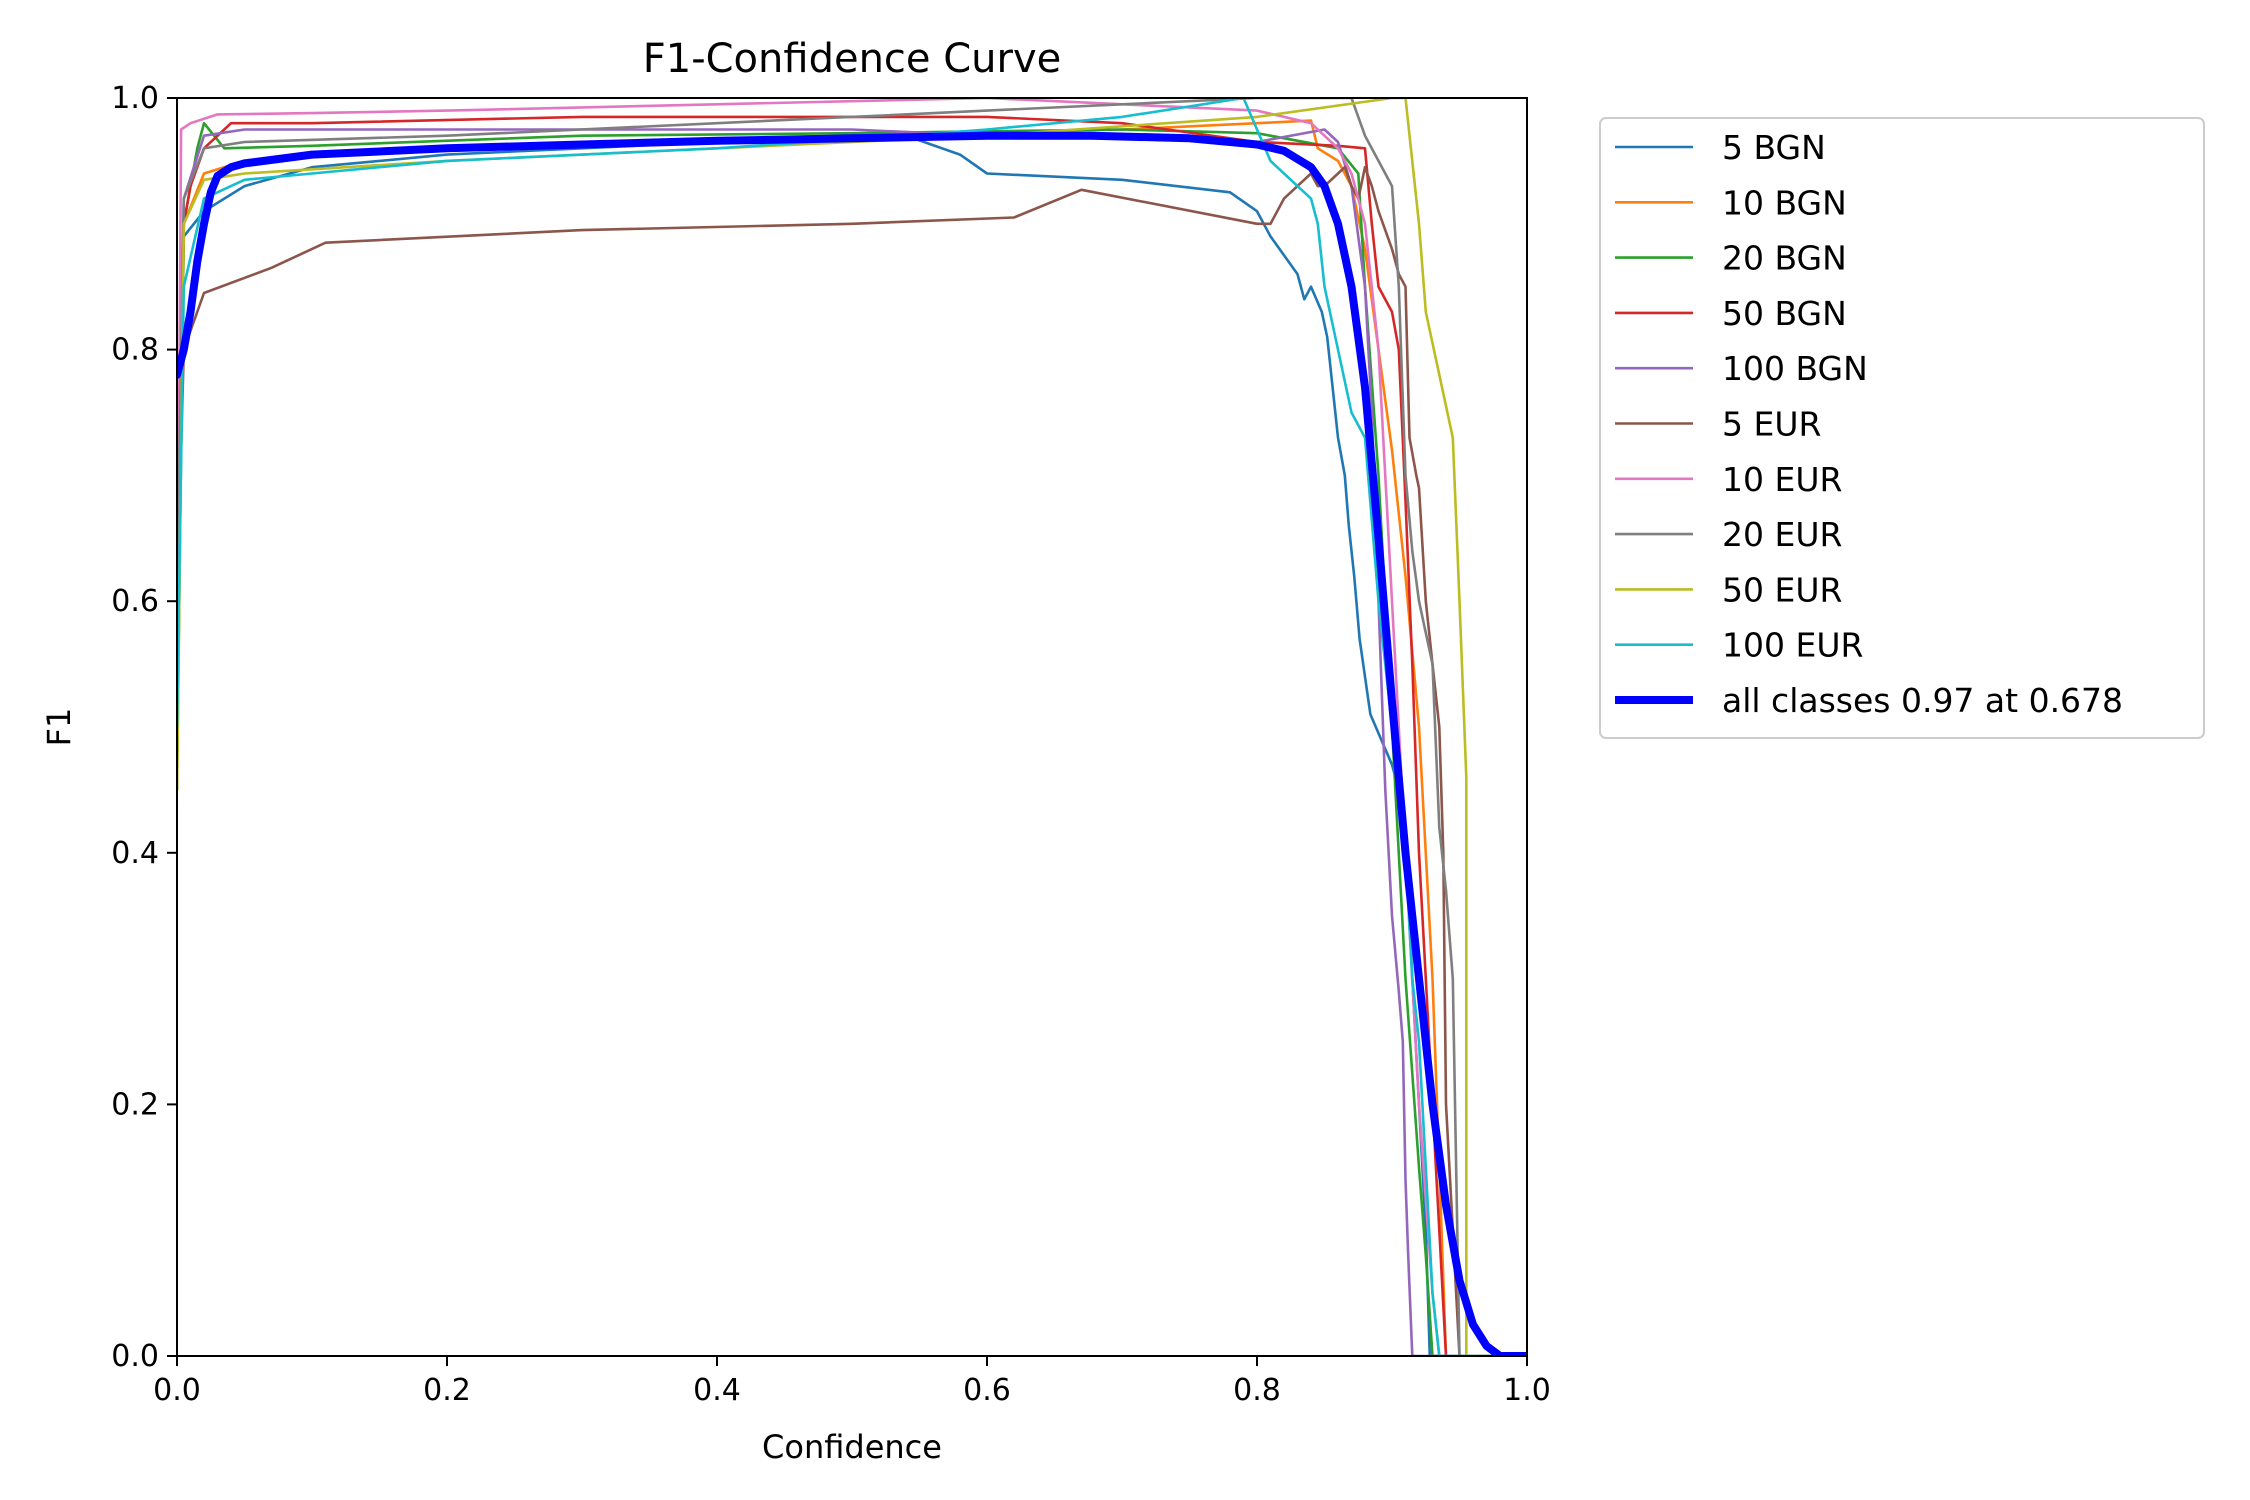  I want to click on x-tick-label: 0.4, so click(717, 1390).